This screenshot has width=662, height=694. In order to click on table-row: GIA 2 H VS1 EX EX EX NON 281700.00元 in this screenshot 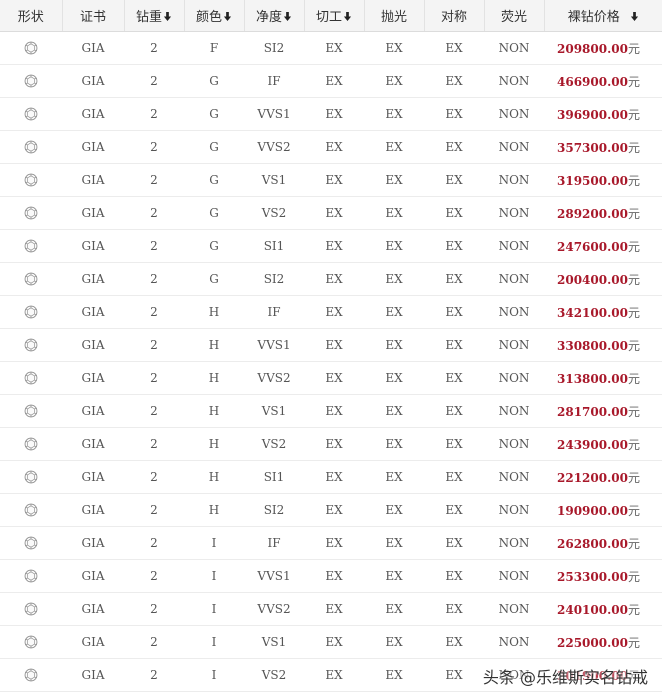, I will do `click(331, 411)`.